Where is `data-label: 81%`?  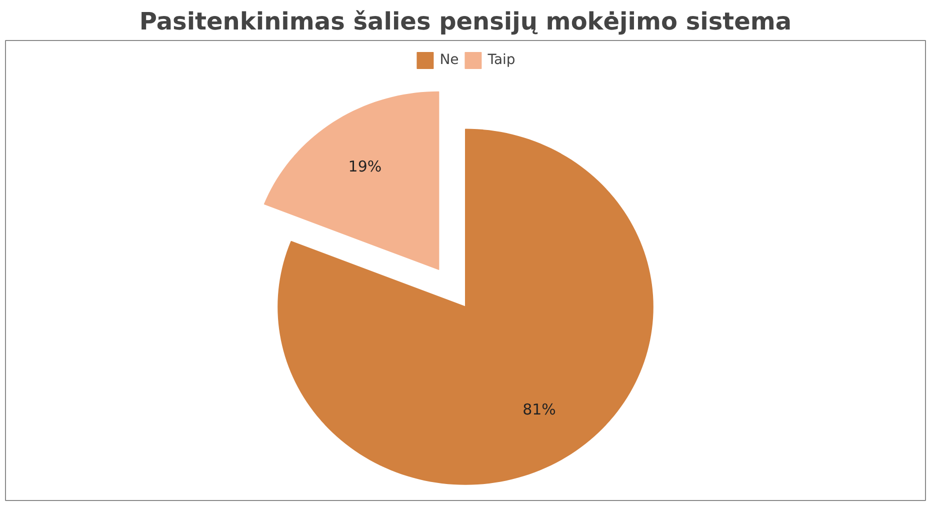
data-label: 81% is located at coordinates (539, 409).